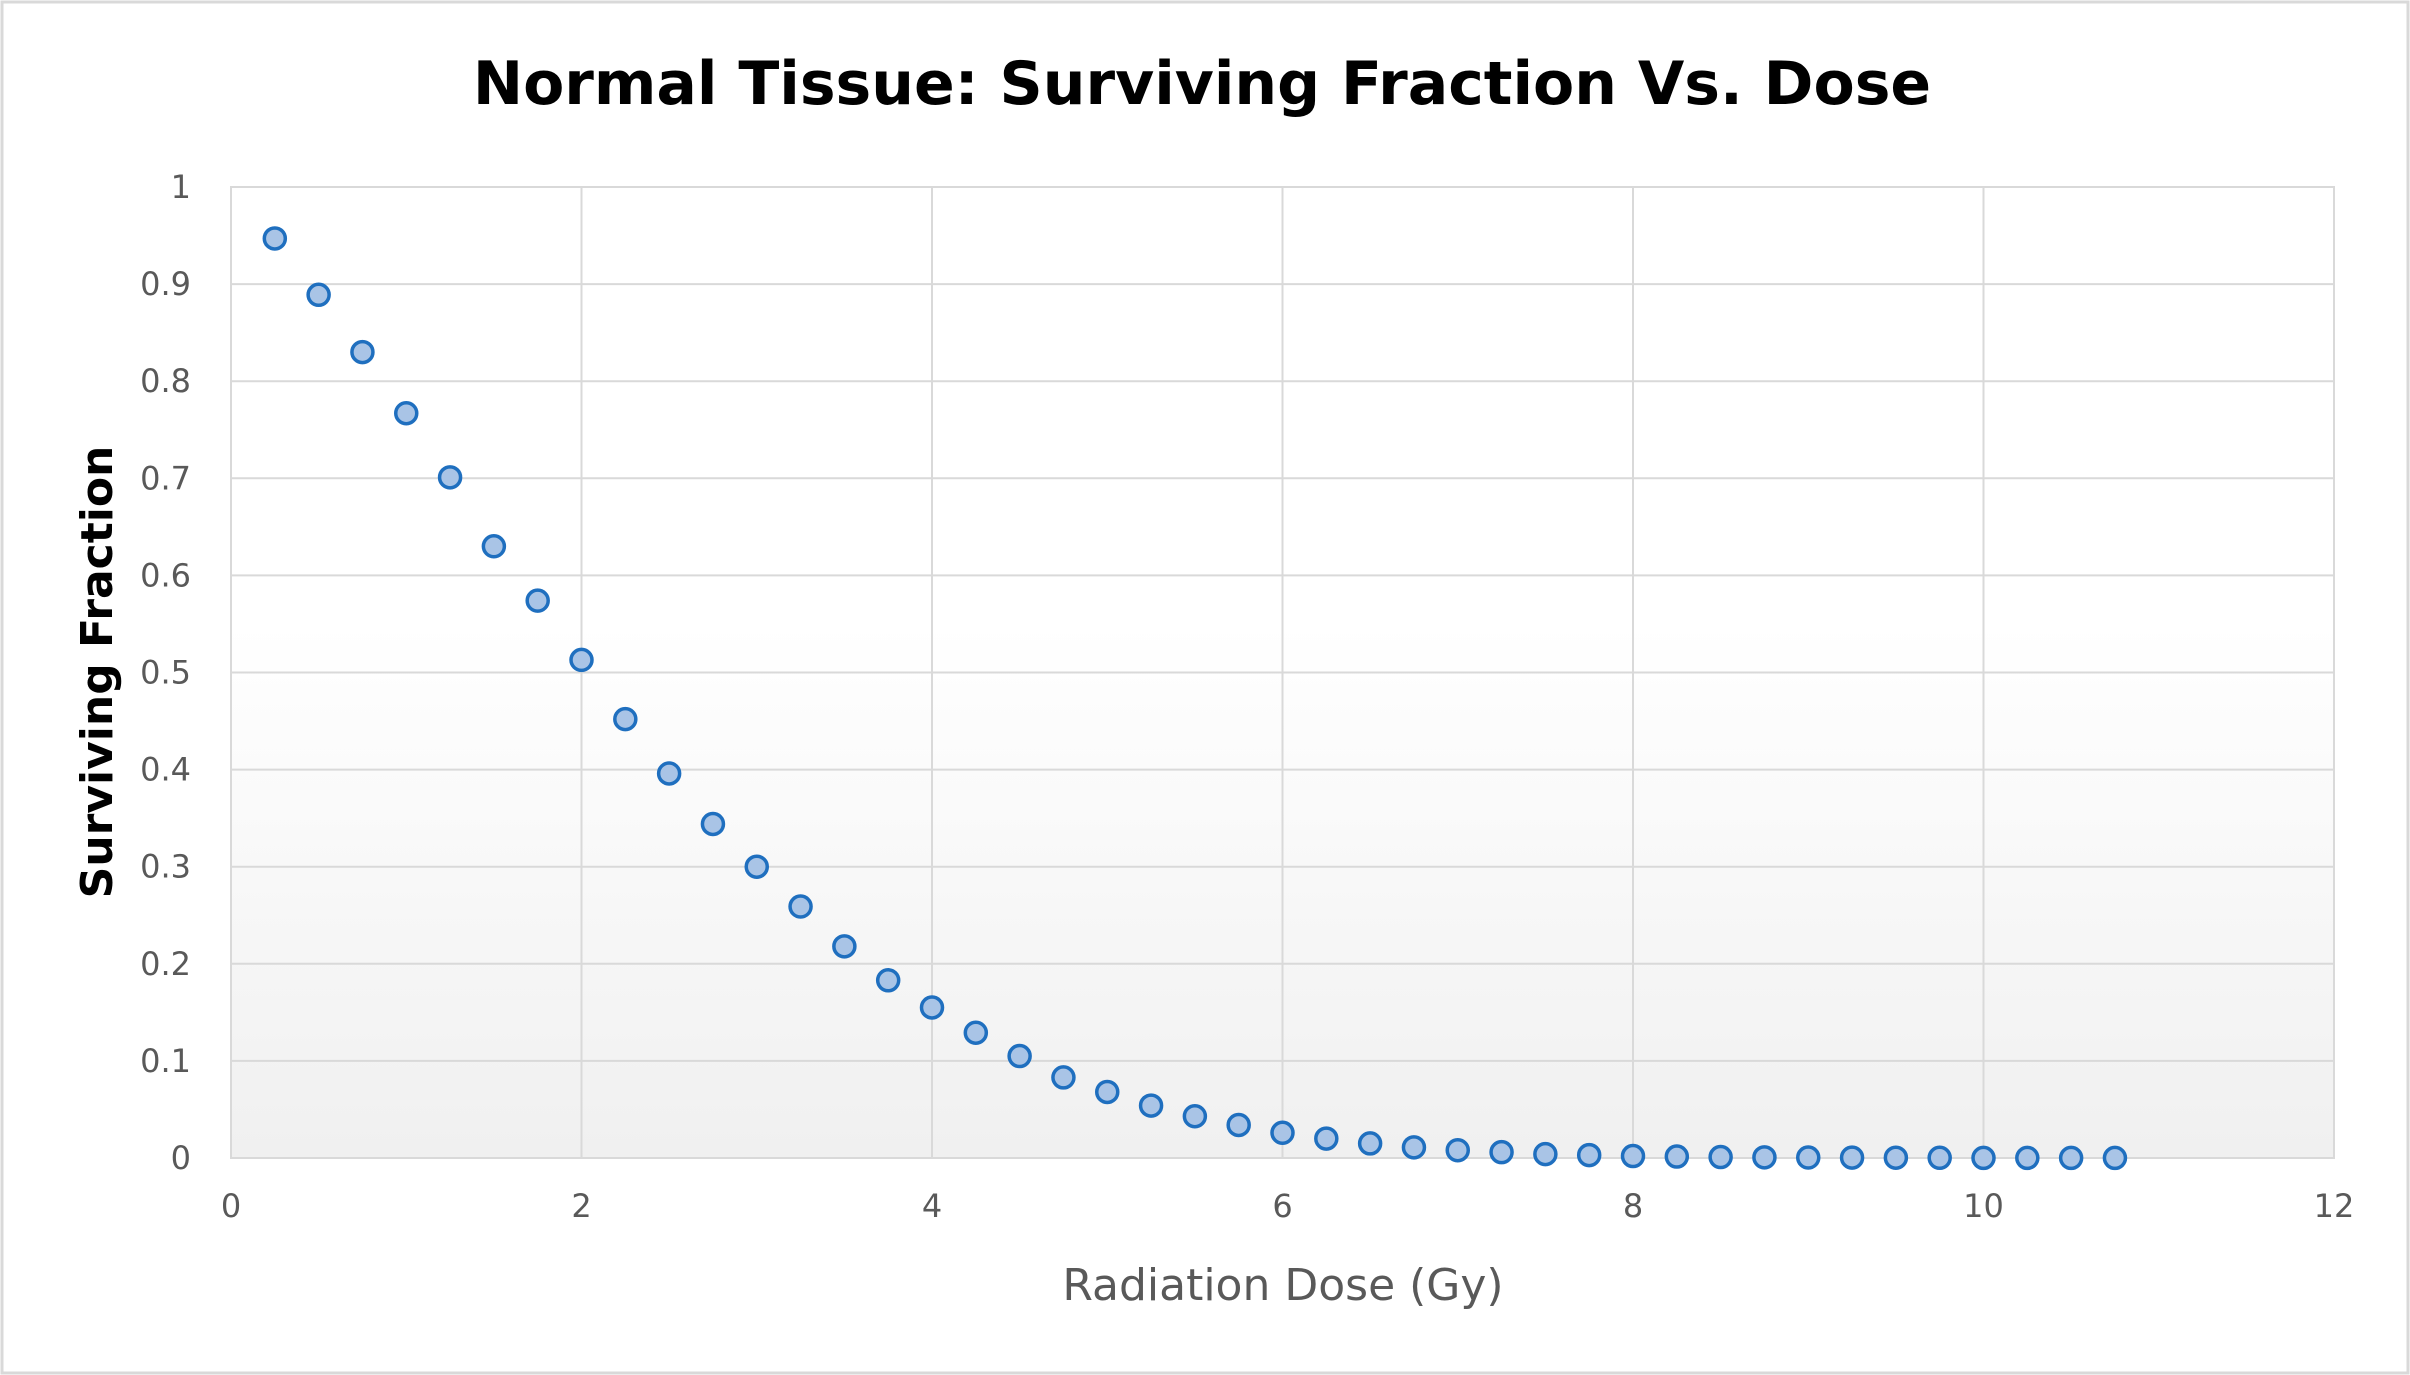 The width and height of the screenshot is (2410, 1375). Describe the element at coordinates (581, 1206) in the screenshot. I see `x-tick-label: 2` at that location.